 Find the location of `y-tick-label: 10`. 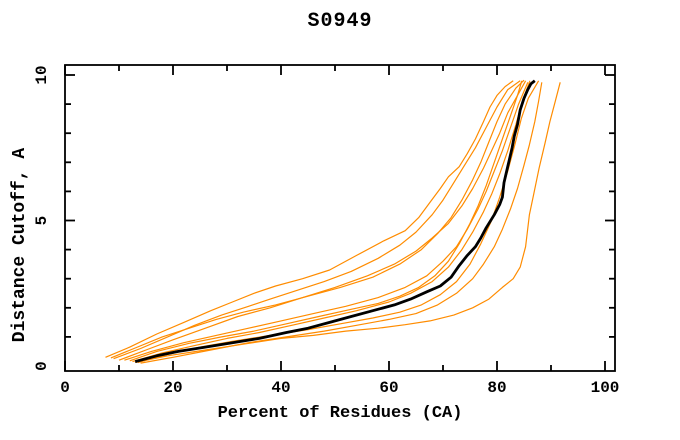

y-tick-label: 10 is located at coordinates (42, 74).